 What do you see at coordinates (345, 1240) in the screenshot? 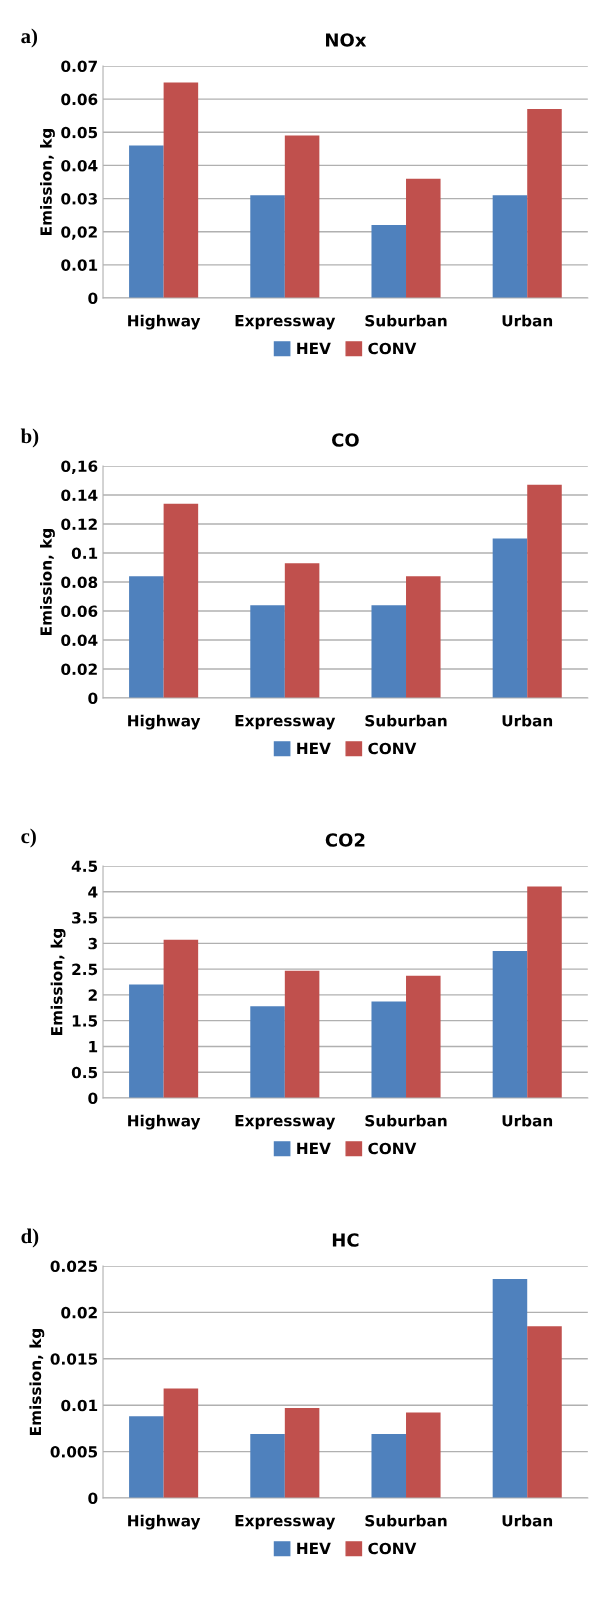
I see `chart-title: HC` at bounding box center [345, 1240].